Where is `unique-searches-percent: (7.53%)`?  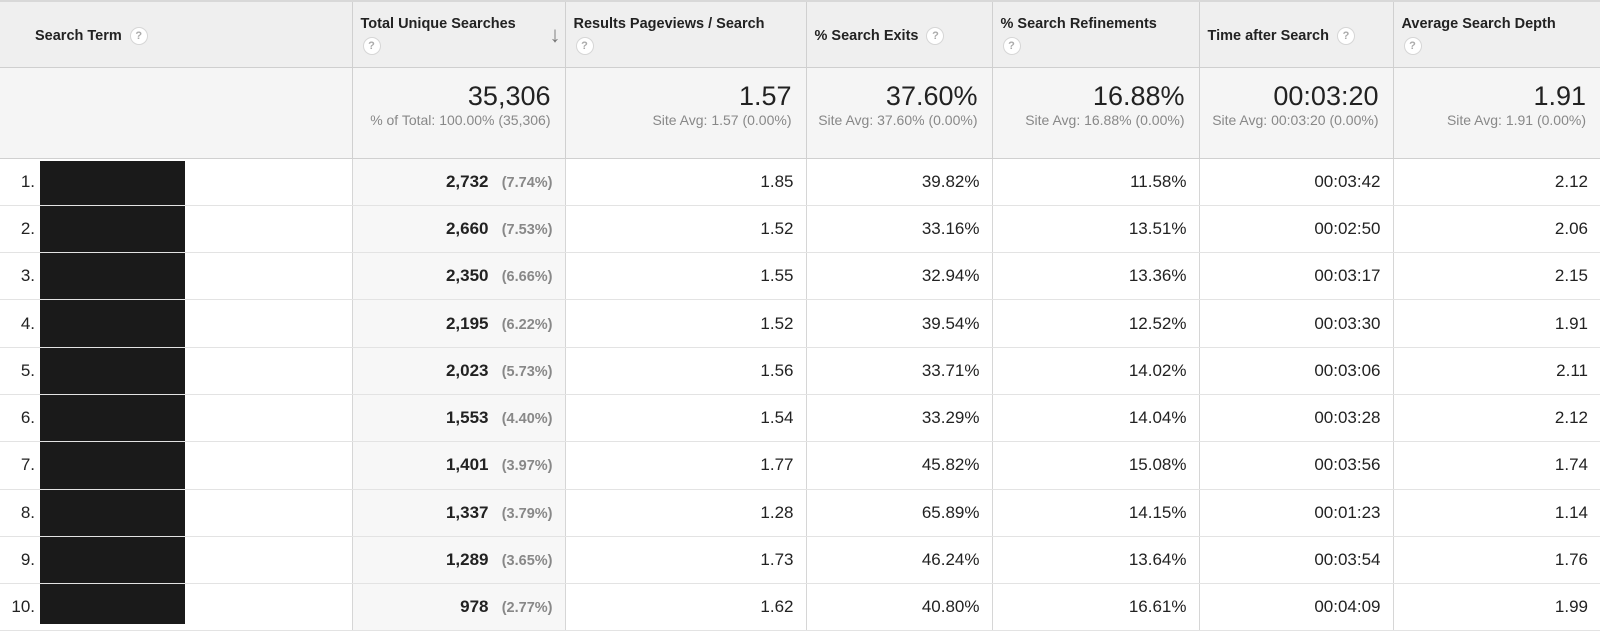 unique-searches-percent: (7.53%) is located at coordinates (527, 229).